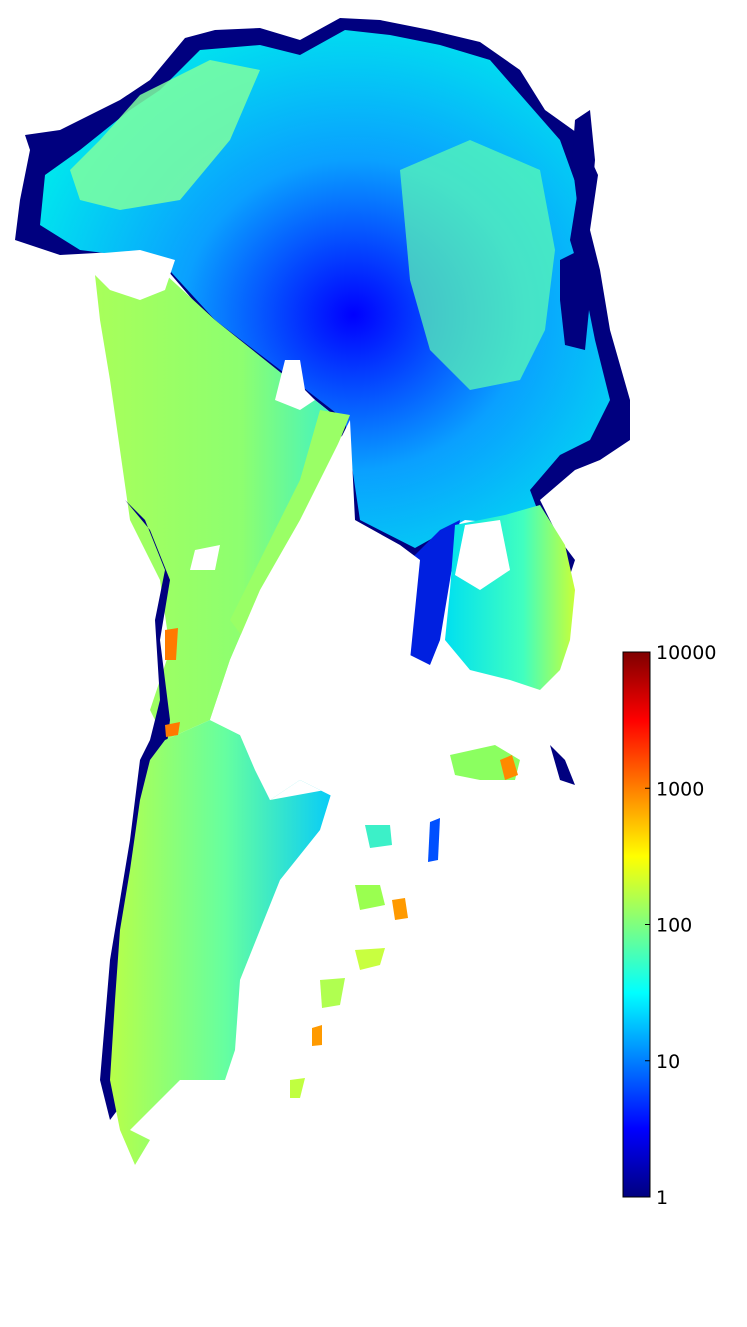  Describe the element at coordinates (686, 653) in the screenshot. I see `colorbar-tick-label: 10000` at that location.